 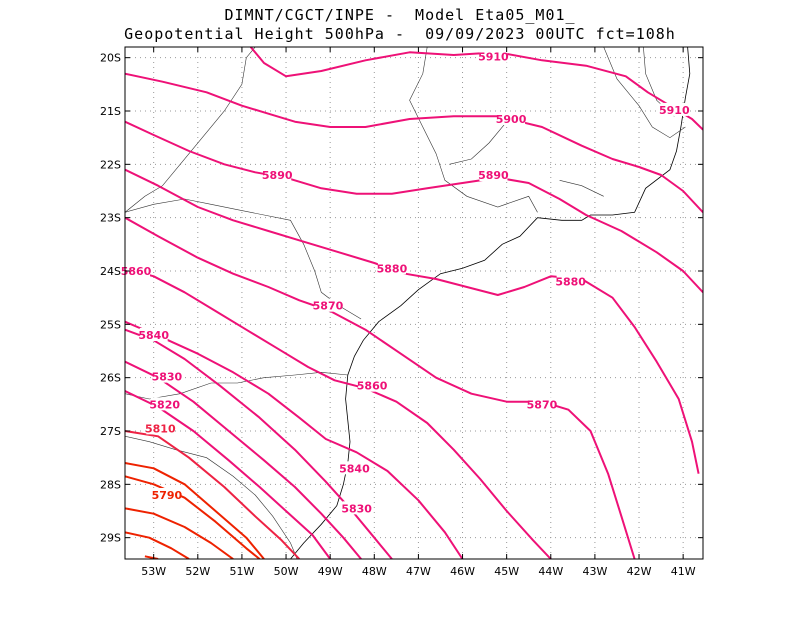 What do you see at coordinates (374, 571) in the screenshot?
I see `lon-tick-label: 48W` at bounding box center [374, 571].